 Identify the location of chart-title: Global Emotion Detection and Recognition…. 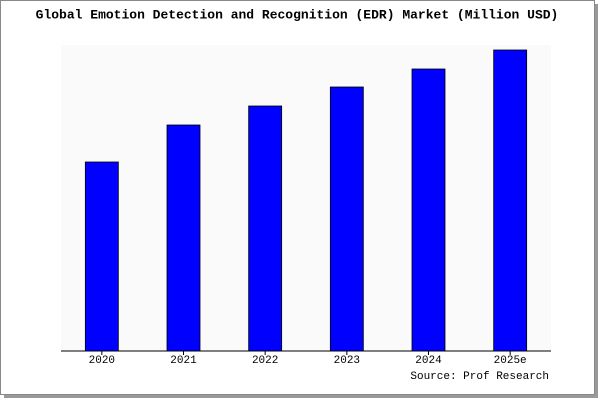
(297, 14).